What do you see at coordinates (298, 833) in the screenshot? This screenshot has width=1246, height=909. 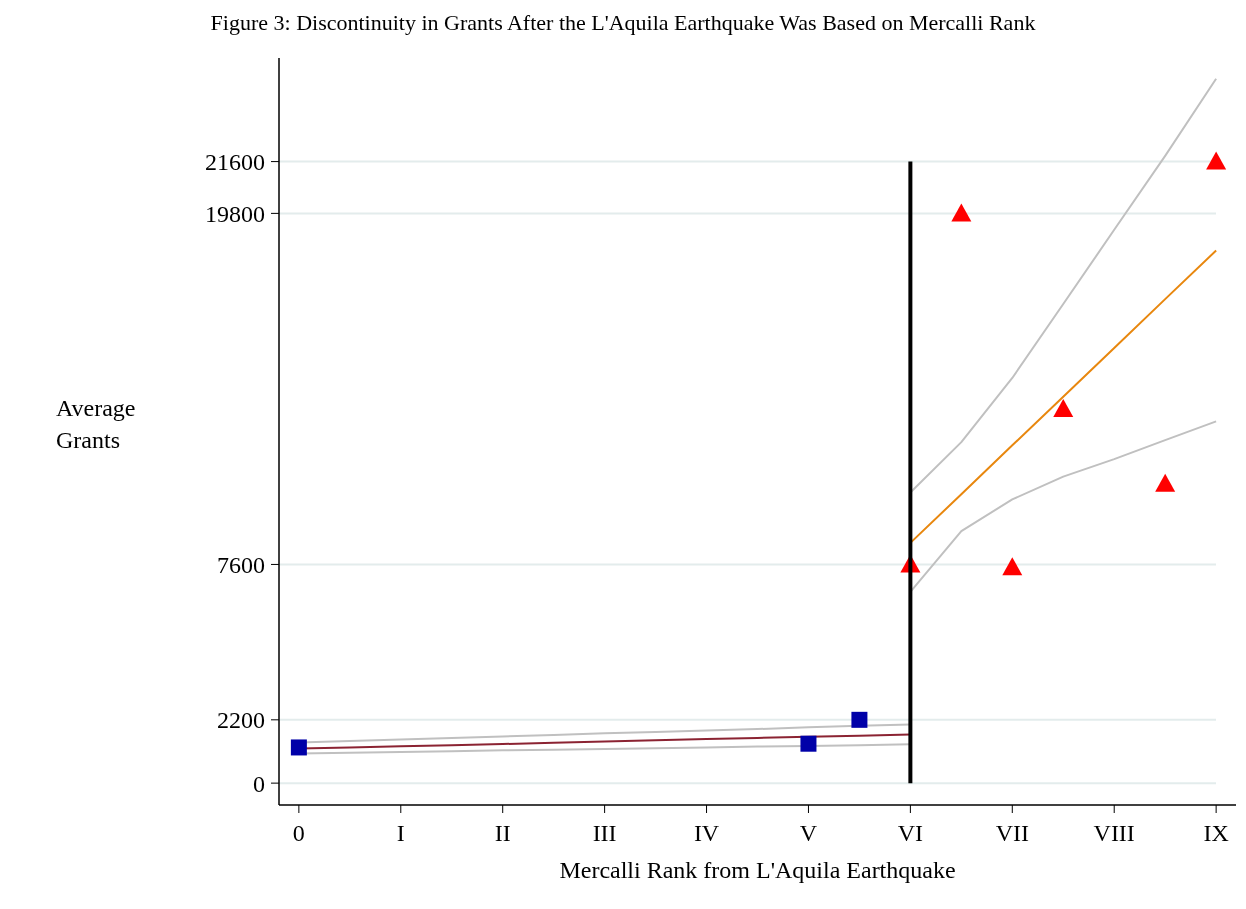 I see `x-tick-label: 0` at bounding box center [298, 833].